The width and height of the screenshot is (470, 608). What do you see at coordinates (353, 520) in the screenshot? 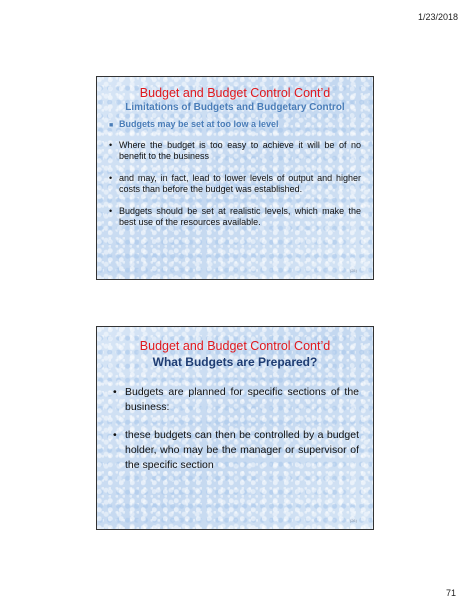
I see `slide-footer-number: (26)` at bounding box center [353, 520].